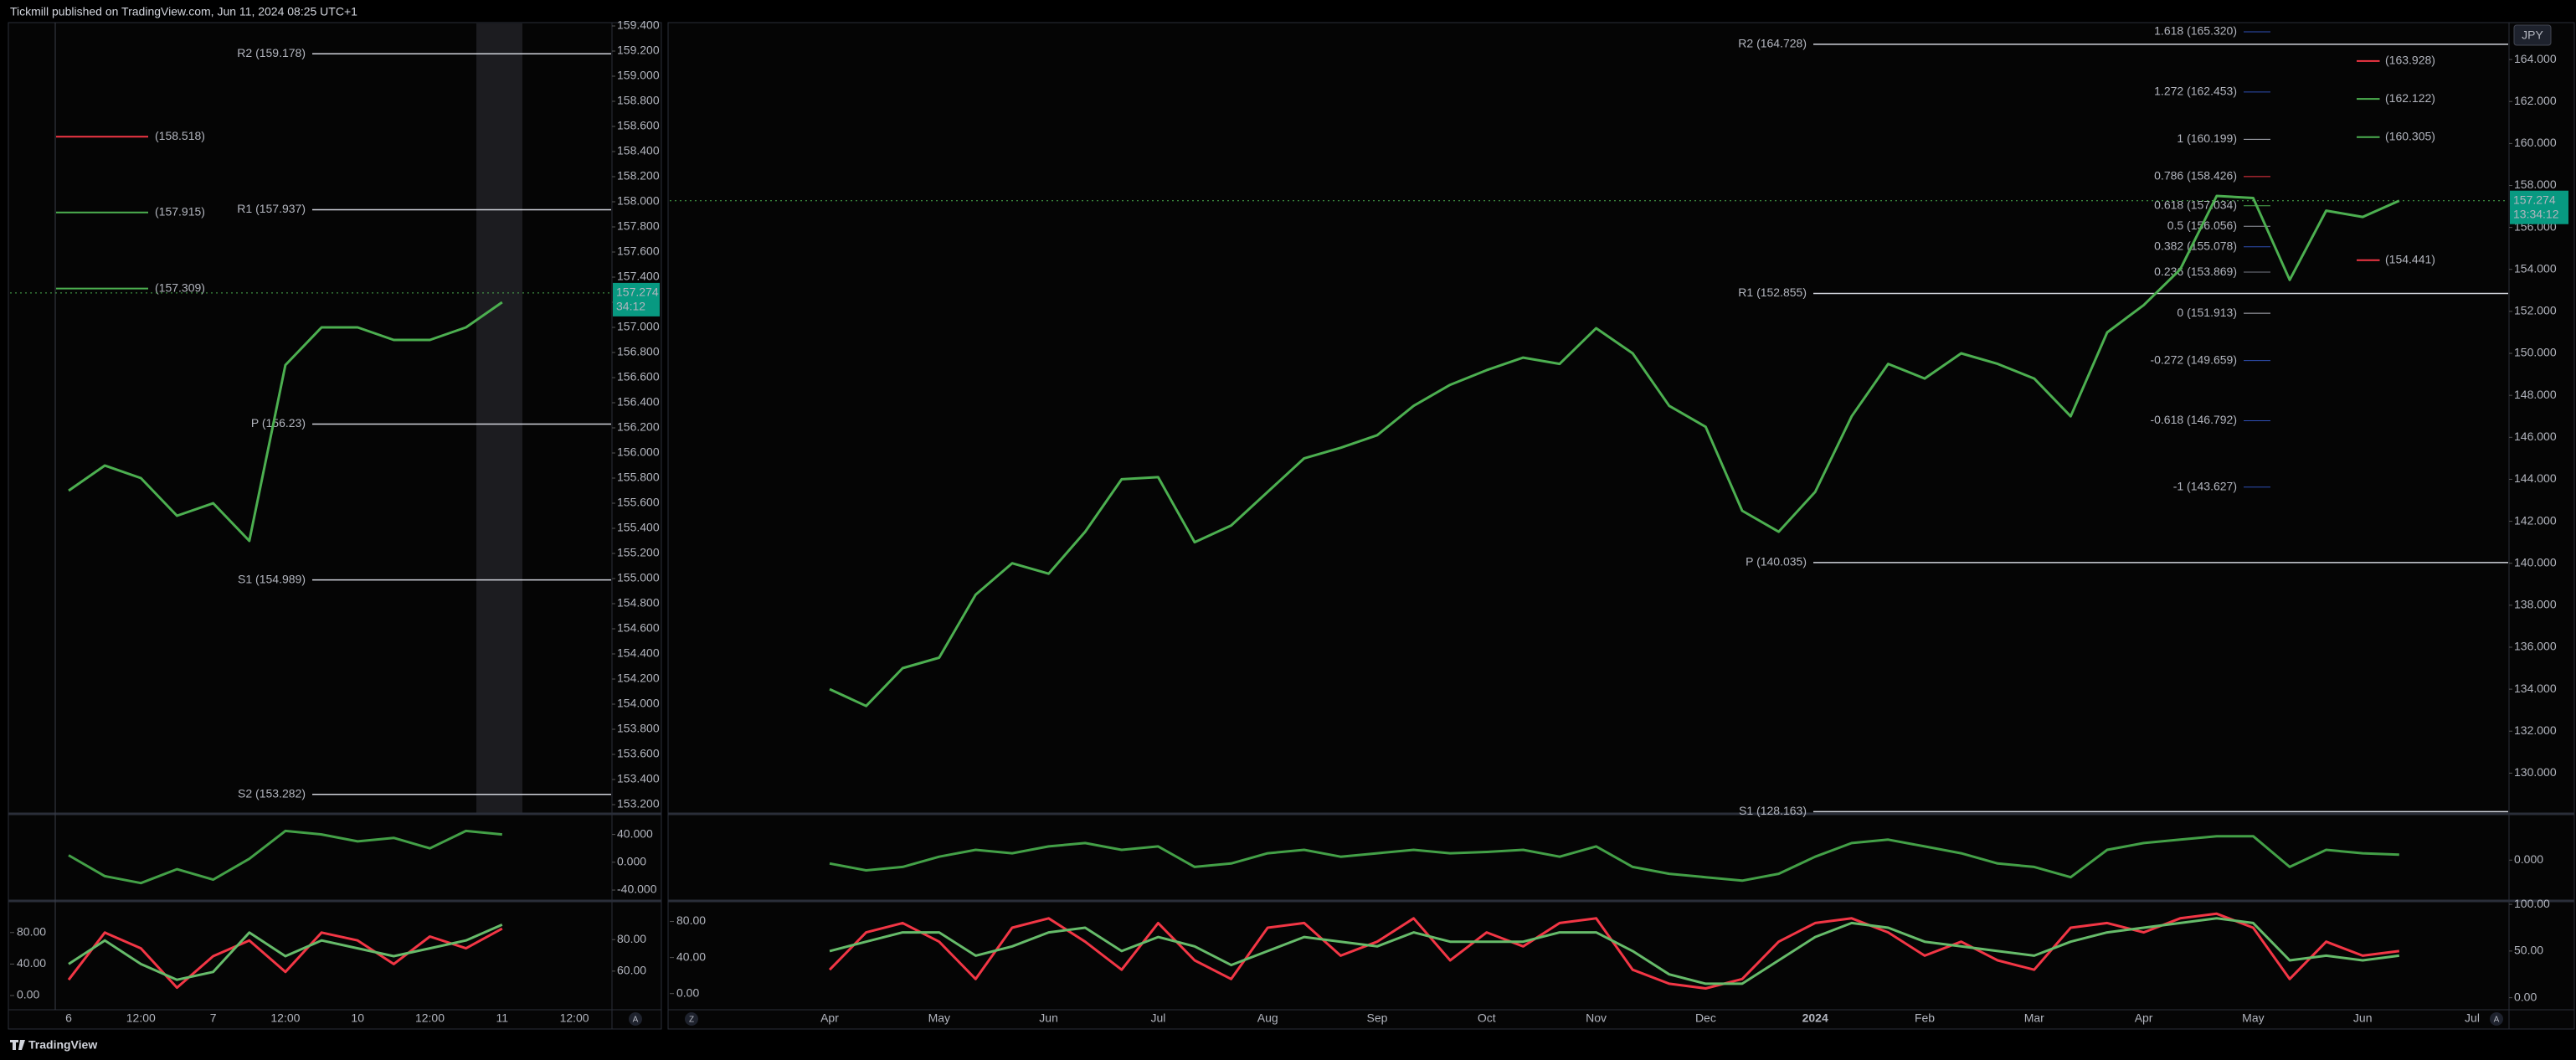 This screenshot has height=1060, width=2576. I want to click on y-tick-label: 142.000, so click(2535, 520).